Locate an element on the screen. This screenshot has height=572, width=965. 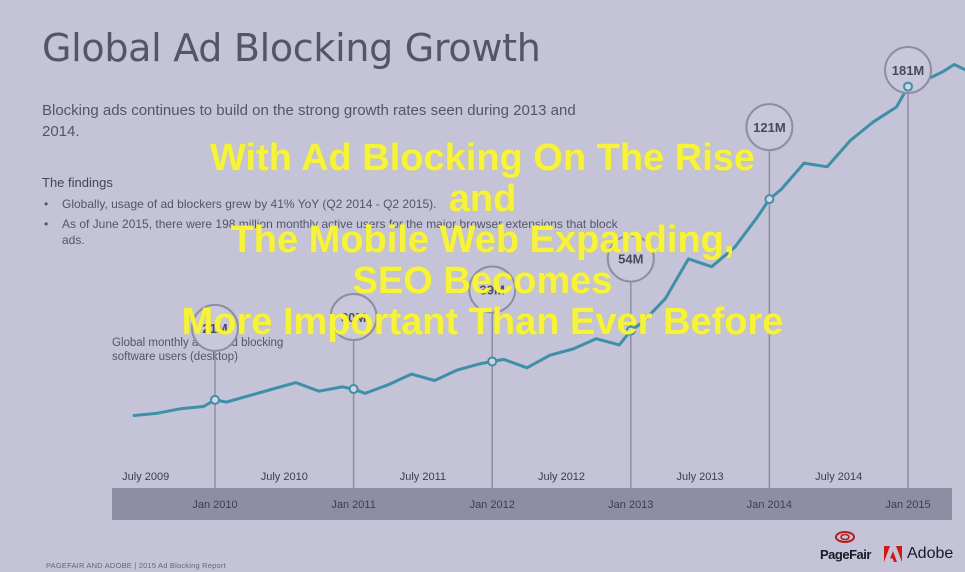
x-tick-label: Jan 2014 is located at coordinates (769, 505).